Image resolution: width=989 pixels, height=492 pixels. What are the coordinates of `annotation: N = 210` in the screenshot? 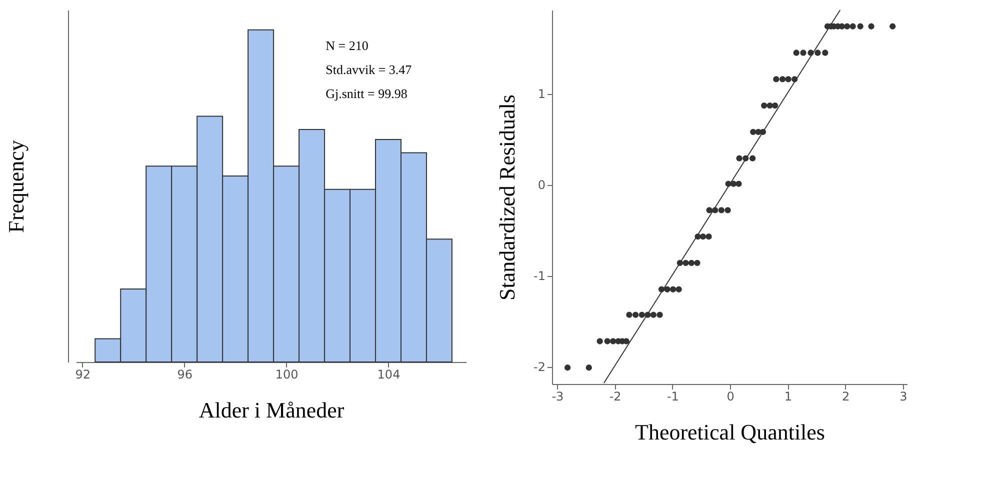 It's located at (347, 45).